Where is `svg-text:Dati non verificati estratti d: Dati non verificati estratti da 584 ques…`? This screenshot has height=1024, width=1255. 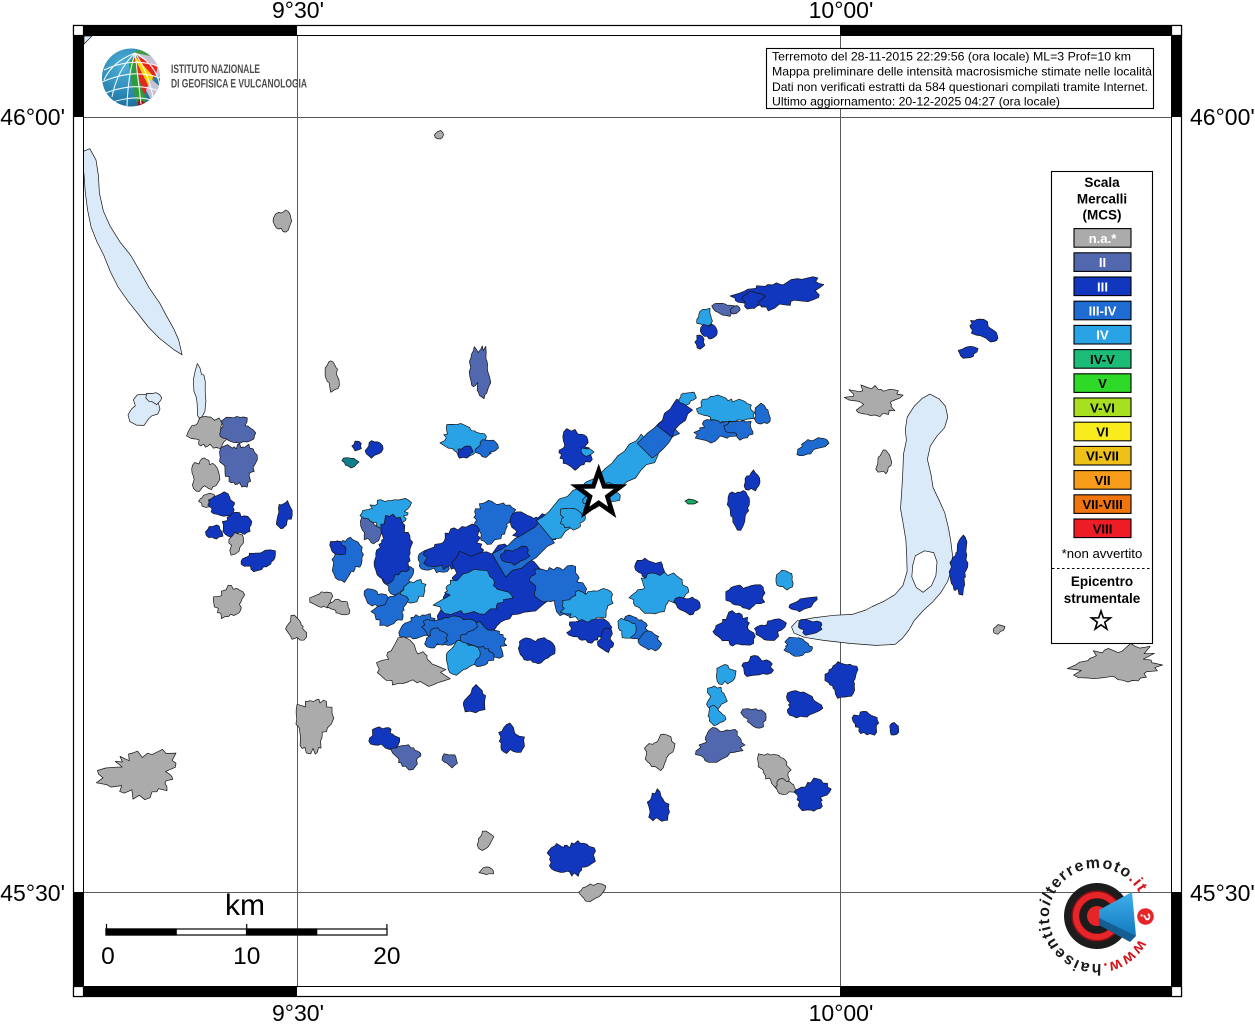
svg-text:Dati non verificati estratti d: Dati non verificati estratti da 584 ques… is located at coordinates (960, 87).